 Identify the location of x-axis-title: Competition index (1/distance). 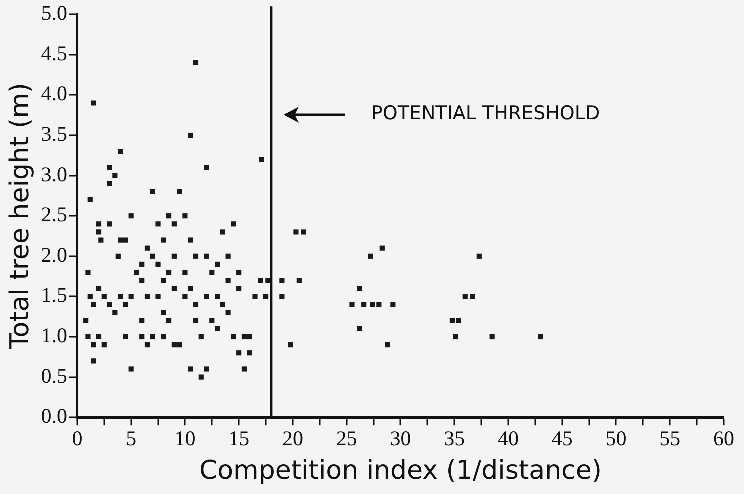
(400, 471).